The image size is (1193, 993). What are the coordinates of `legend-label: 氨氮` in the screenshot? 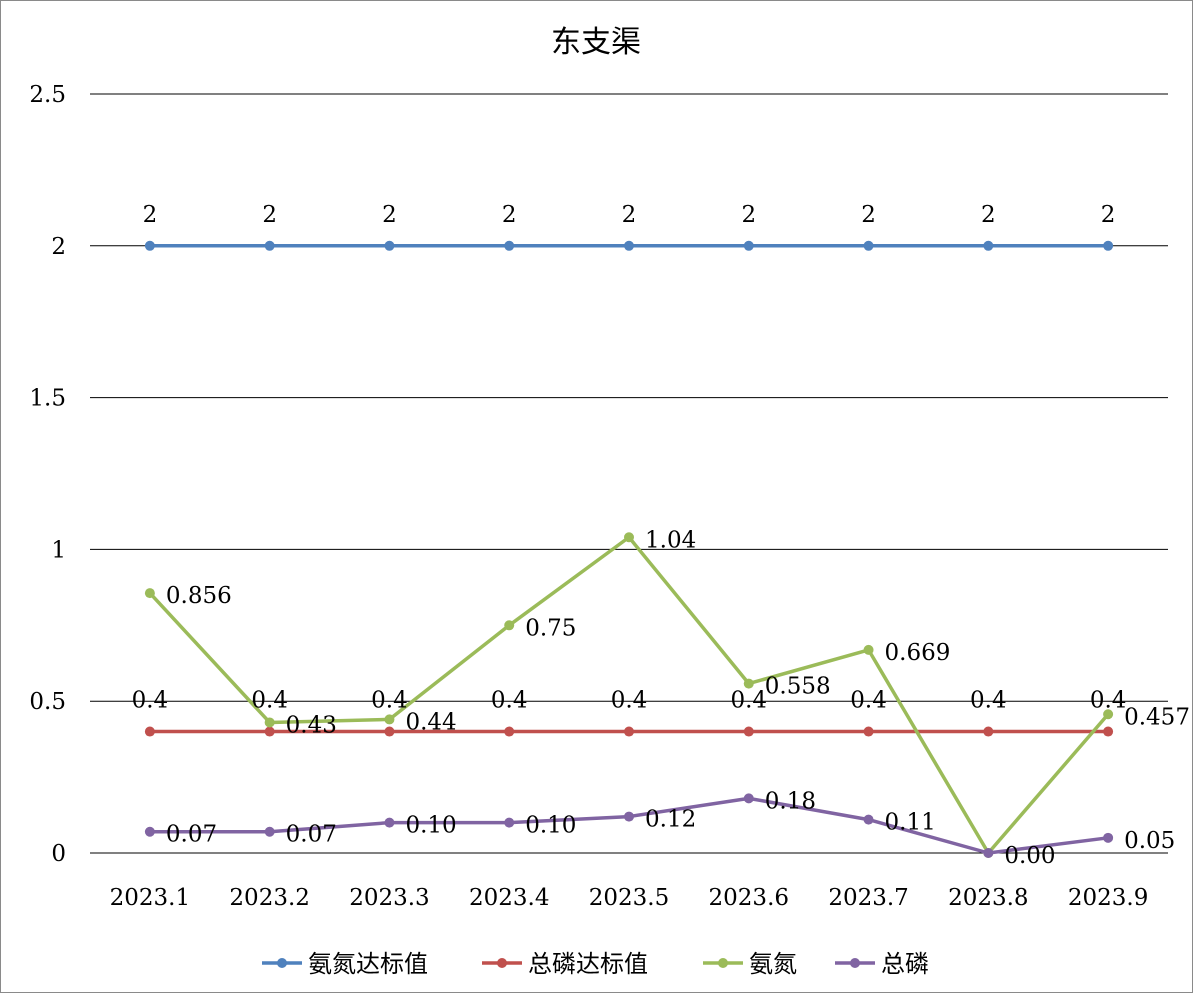 It's located at (773, 964).